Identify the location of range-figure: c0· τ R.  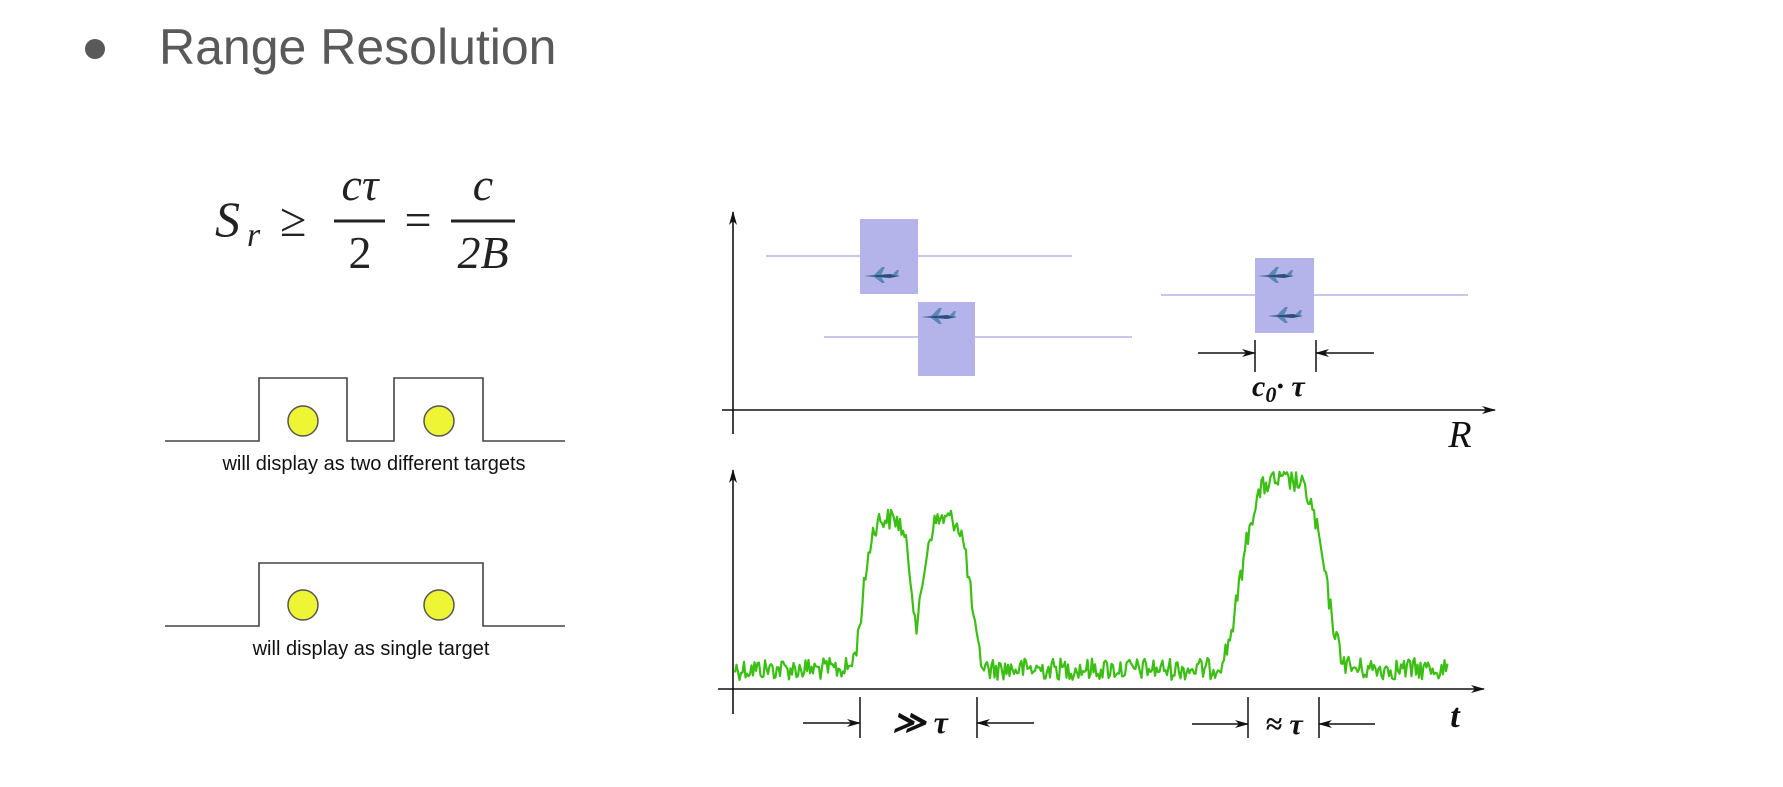
(1109, 333).